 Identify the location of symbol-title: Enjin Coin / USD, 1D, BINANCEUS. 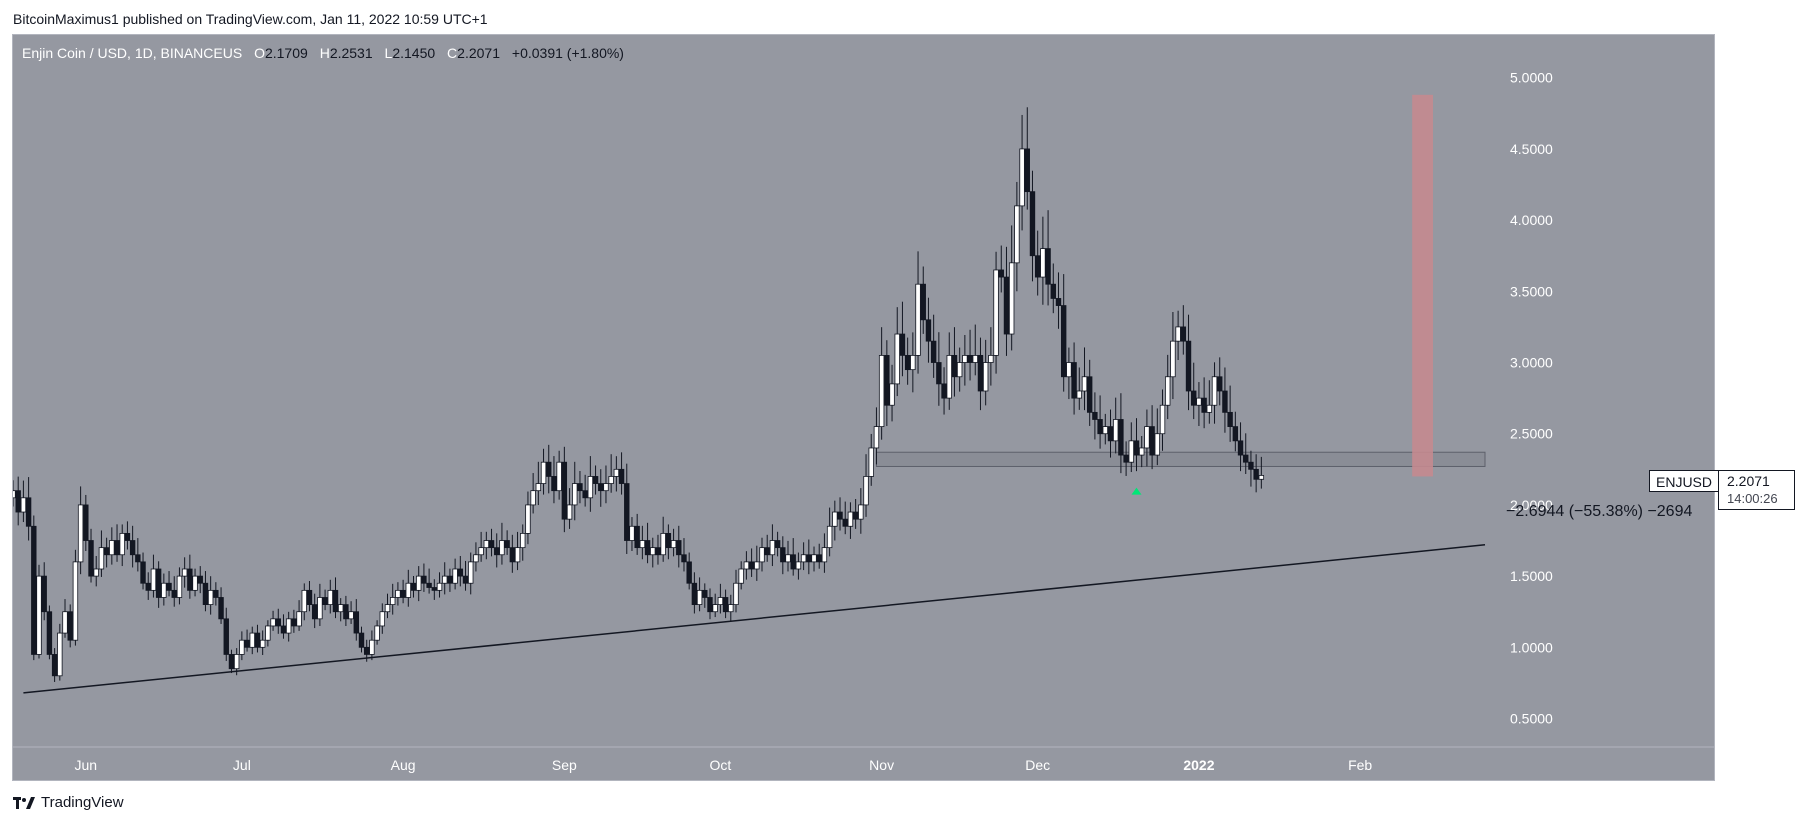
(132, 53).